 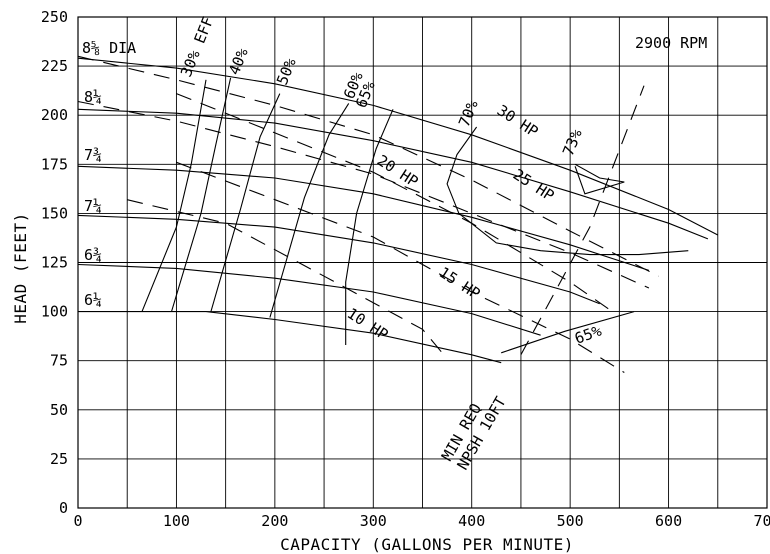 What do you see at coordinates (54, 66) in the screenshot?
I see `y-tick-label: 225` at bounding box center [54, 66].